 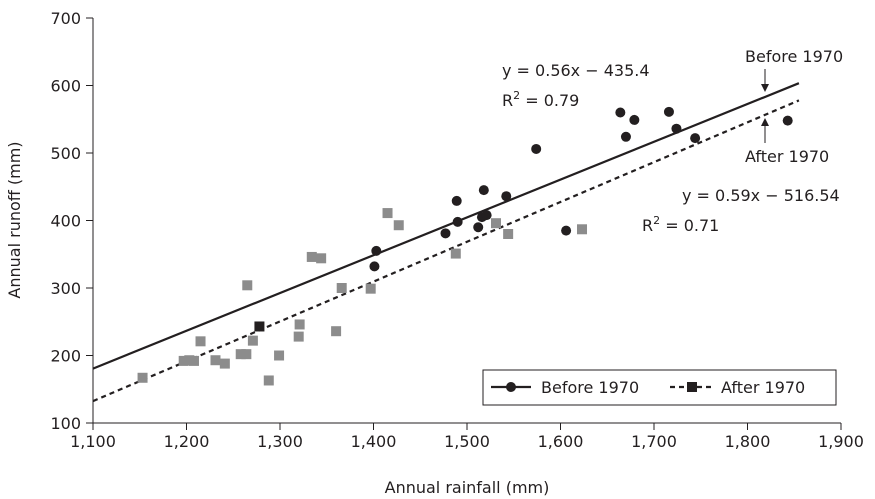 What do you see at coordinates (511, 387) in the screenshot?
I see `legend-before-marker` at bounding box center [511, 387].